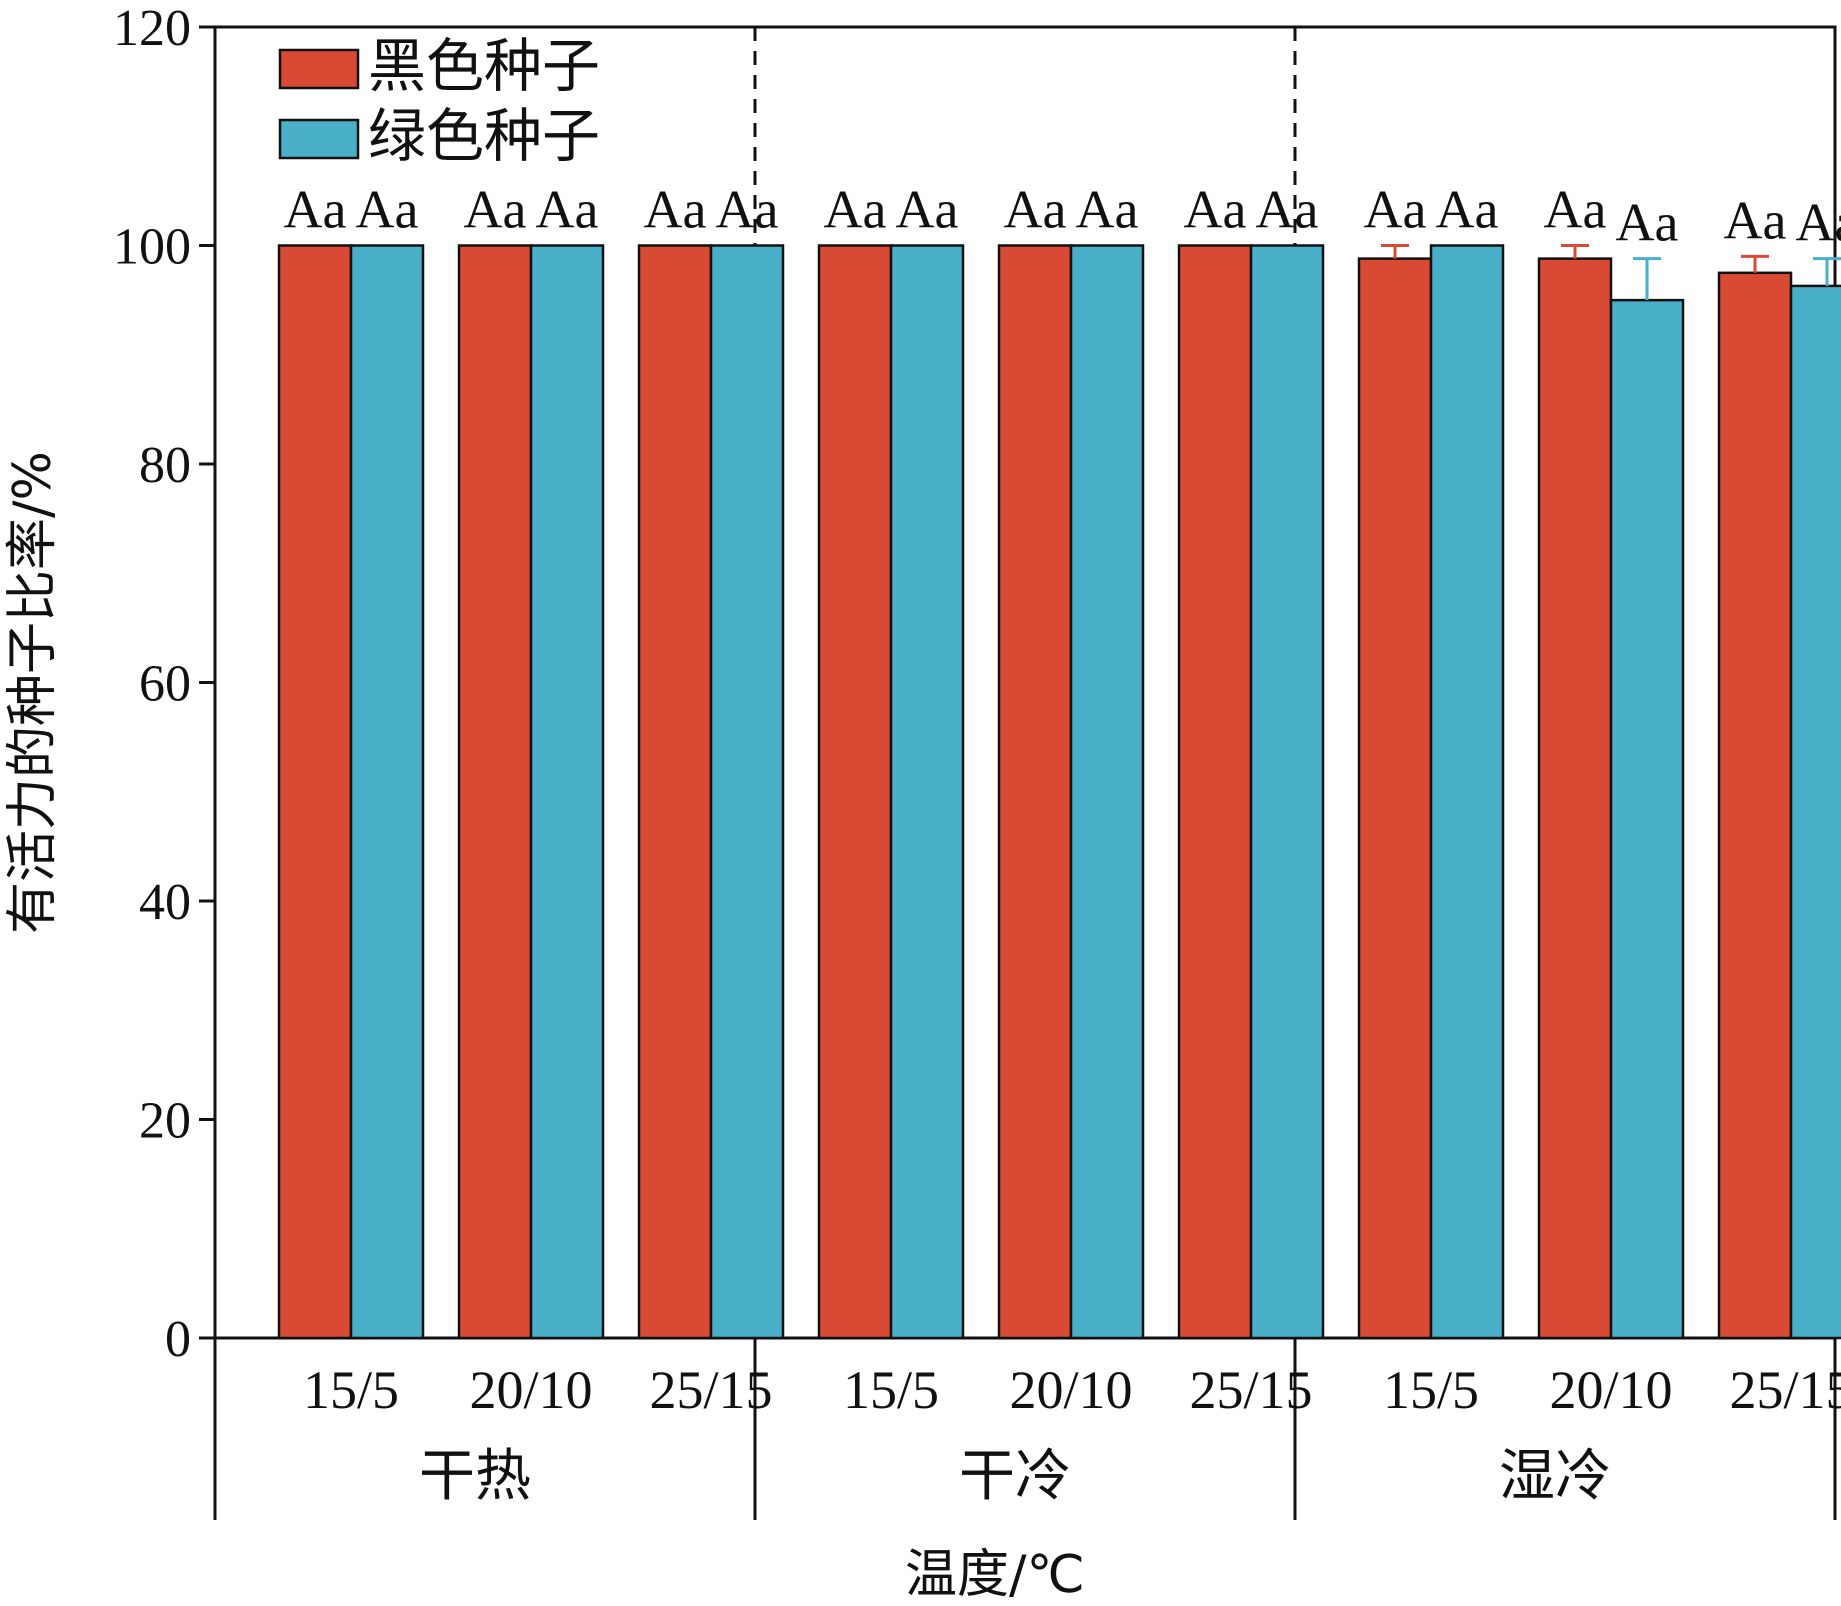 This screenshot has width=1841, height=1606. Describe the element at coordinates (33, 692) in the screenshot. I see `y-axis-title: 有活力的种子比率/%` at that location.